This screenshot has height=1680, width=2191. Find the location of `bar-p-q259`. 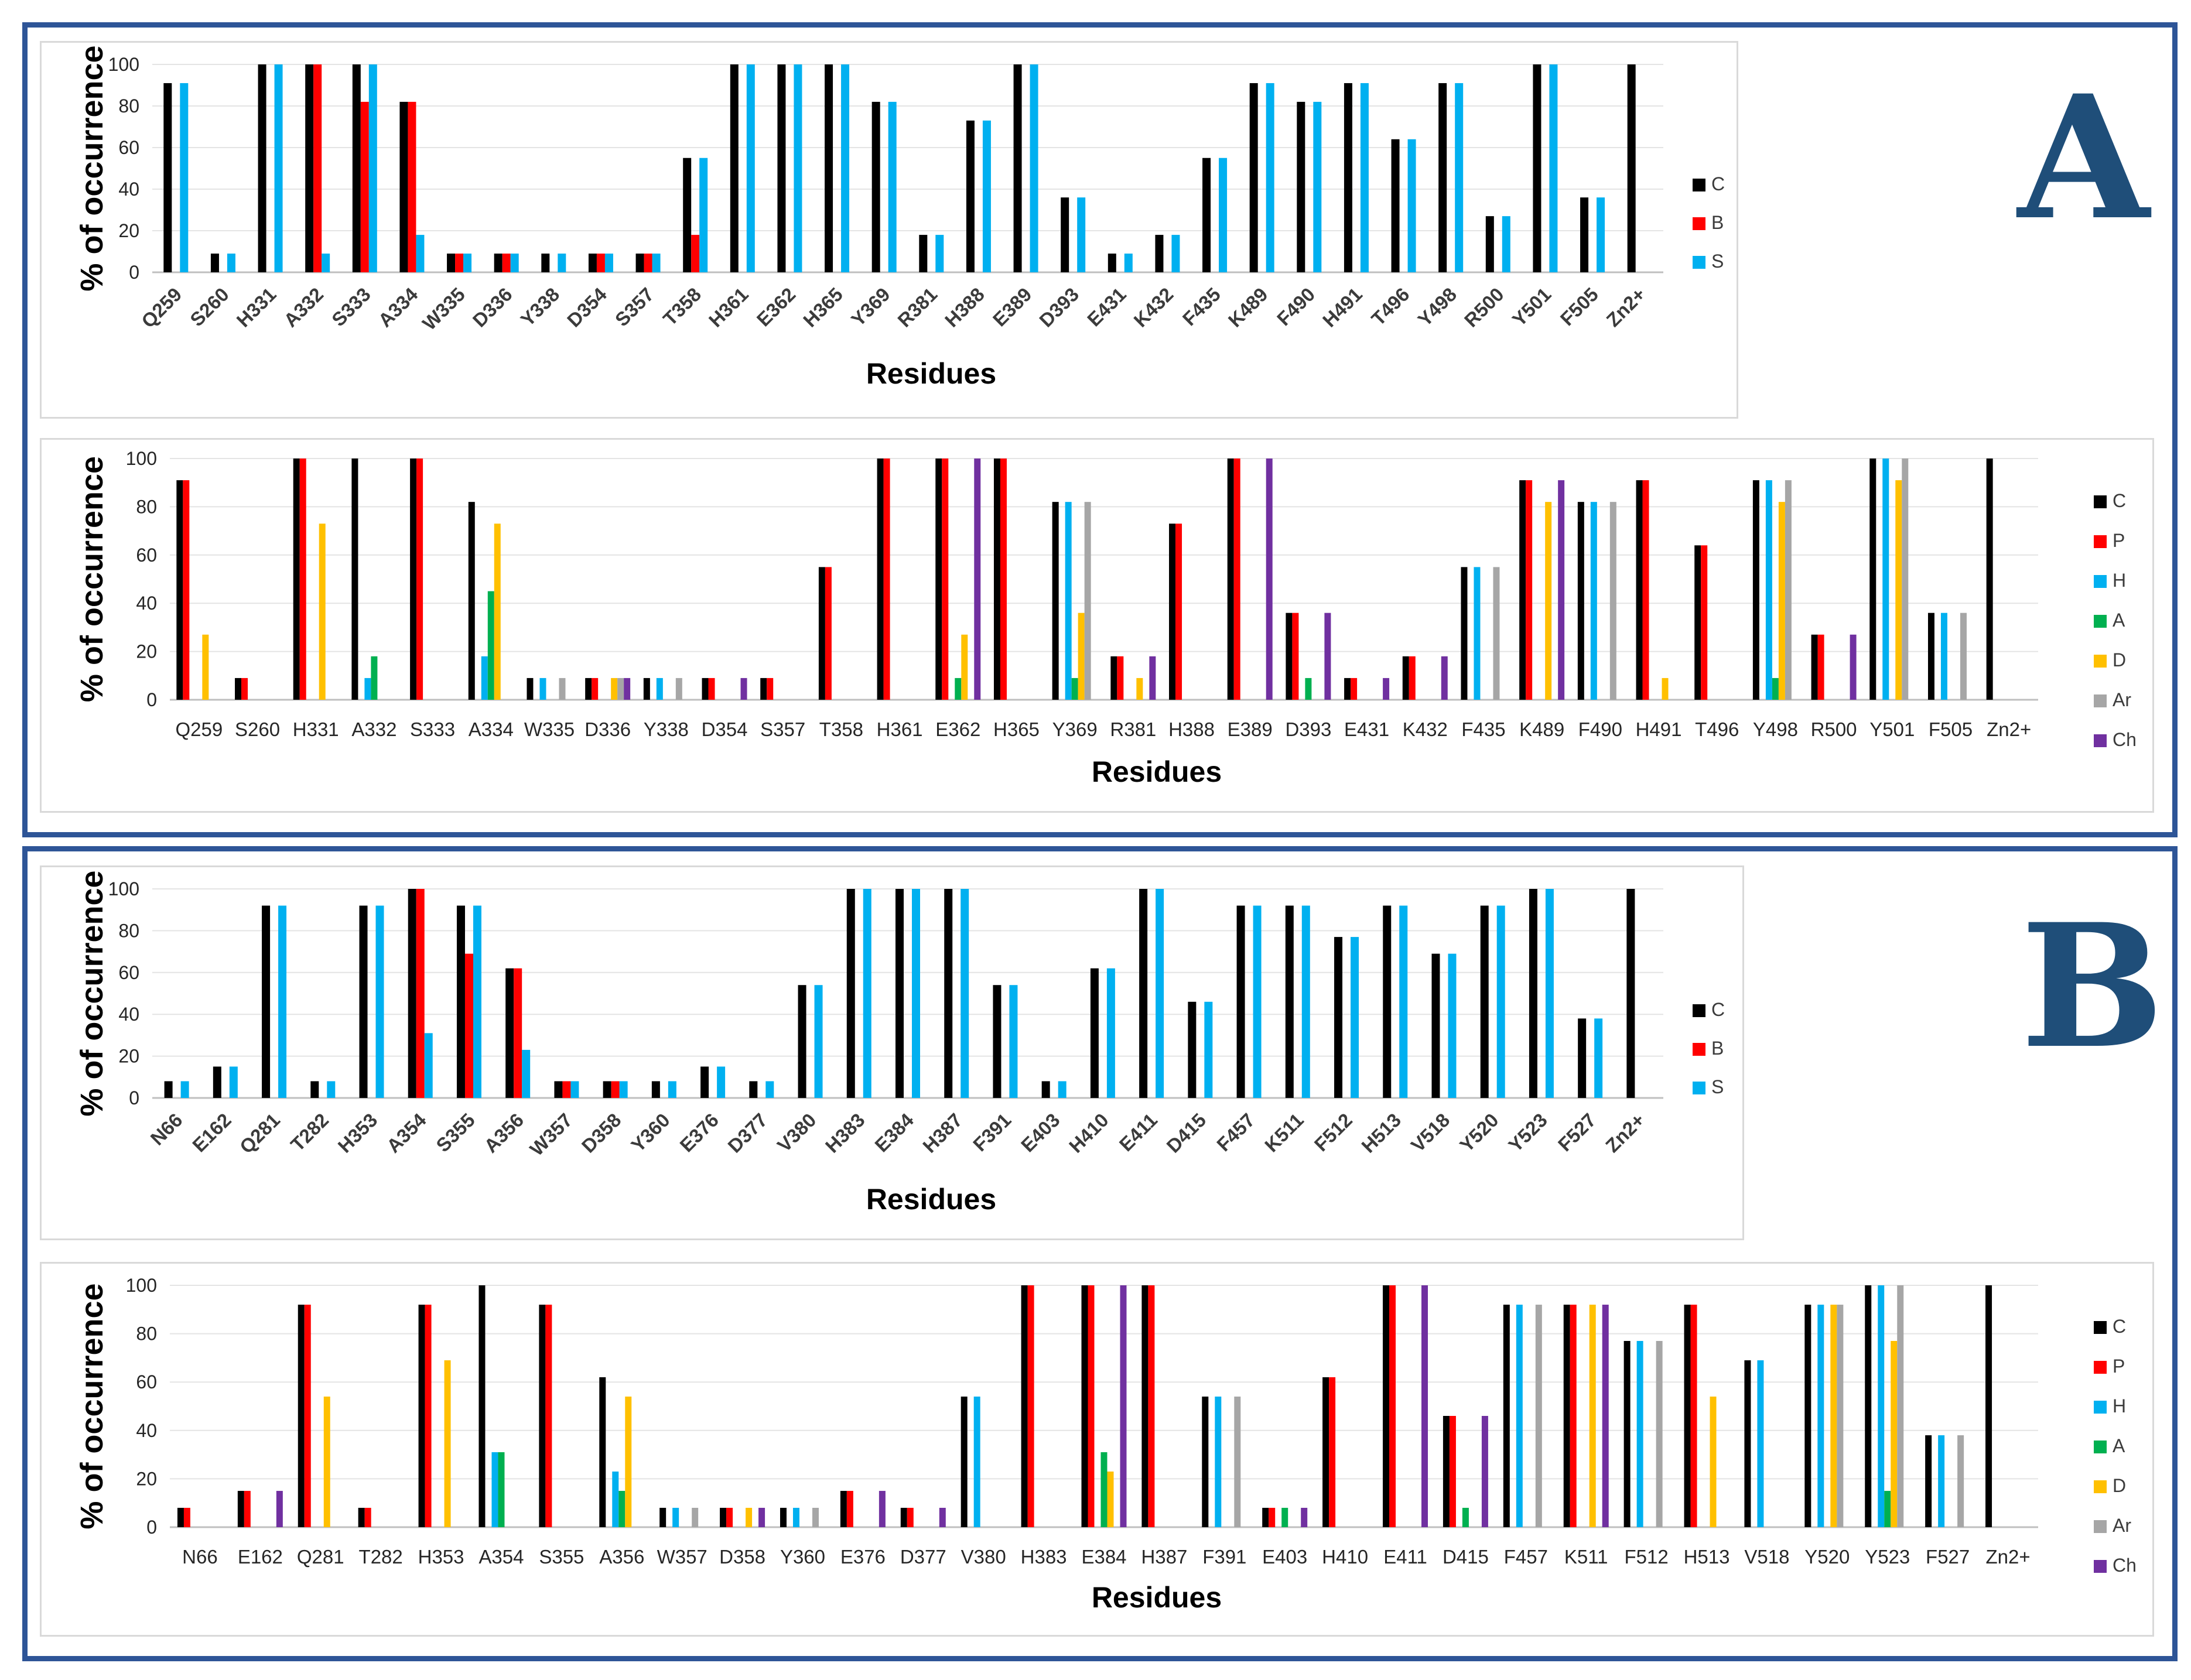

bar-p-q259 is located at coordinates (187, 590).